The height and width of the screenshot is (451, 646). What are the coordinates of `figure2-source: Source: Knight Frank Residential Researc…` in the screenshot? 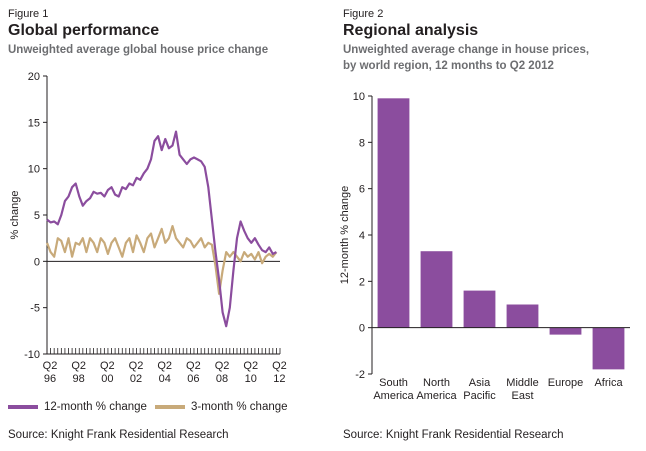 It's located at (453, 435).